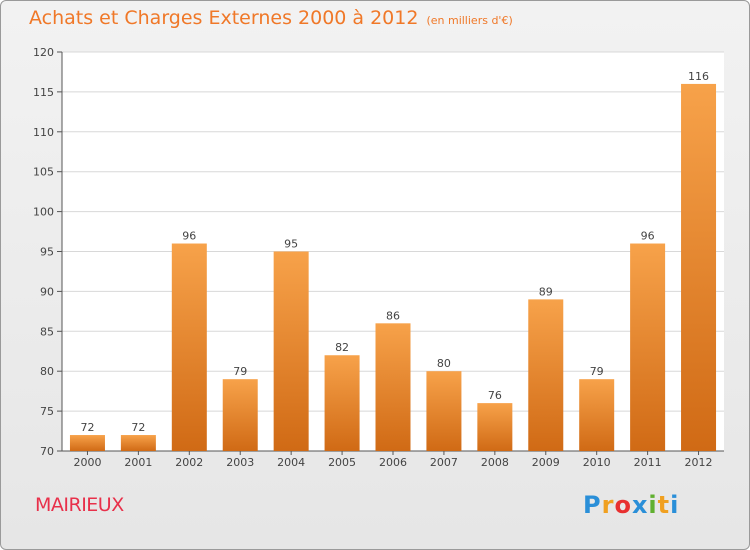 The image size is (750, 550). What do you see at coordinates (698, 76) in the screenshot?
I see `bar-value-label: 116` at bounding box center [698, 76].